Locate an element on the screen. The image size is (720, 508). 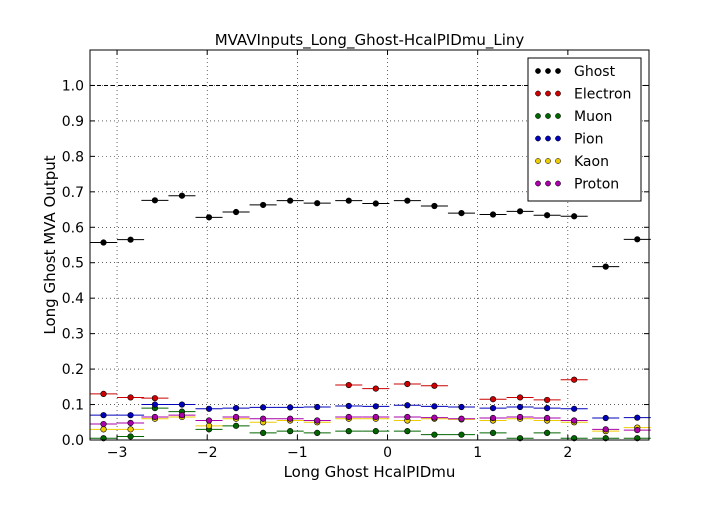
y-tick-label: 0.0 is located at coordinates (73, 441).